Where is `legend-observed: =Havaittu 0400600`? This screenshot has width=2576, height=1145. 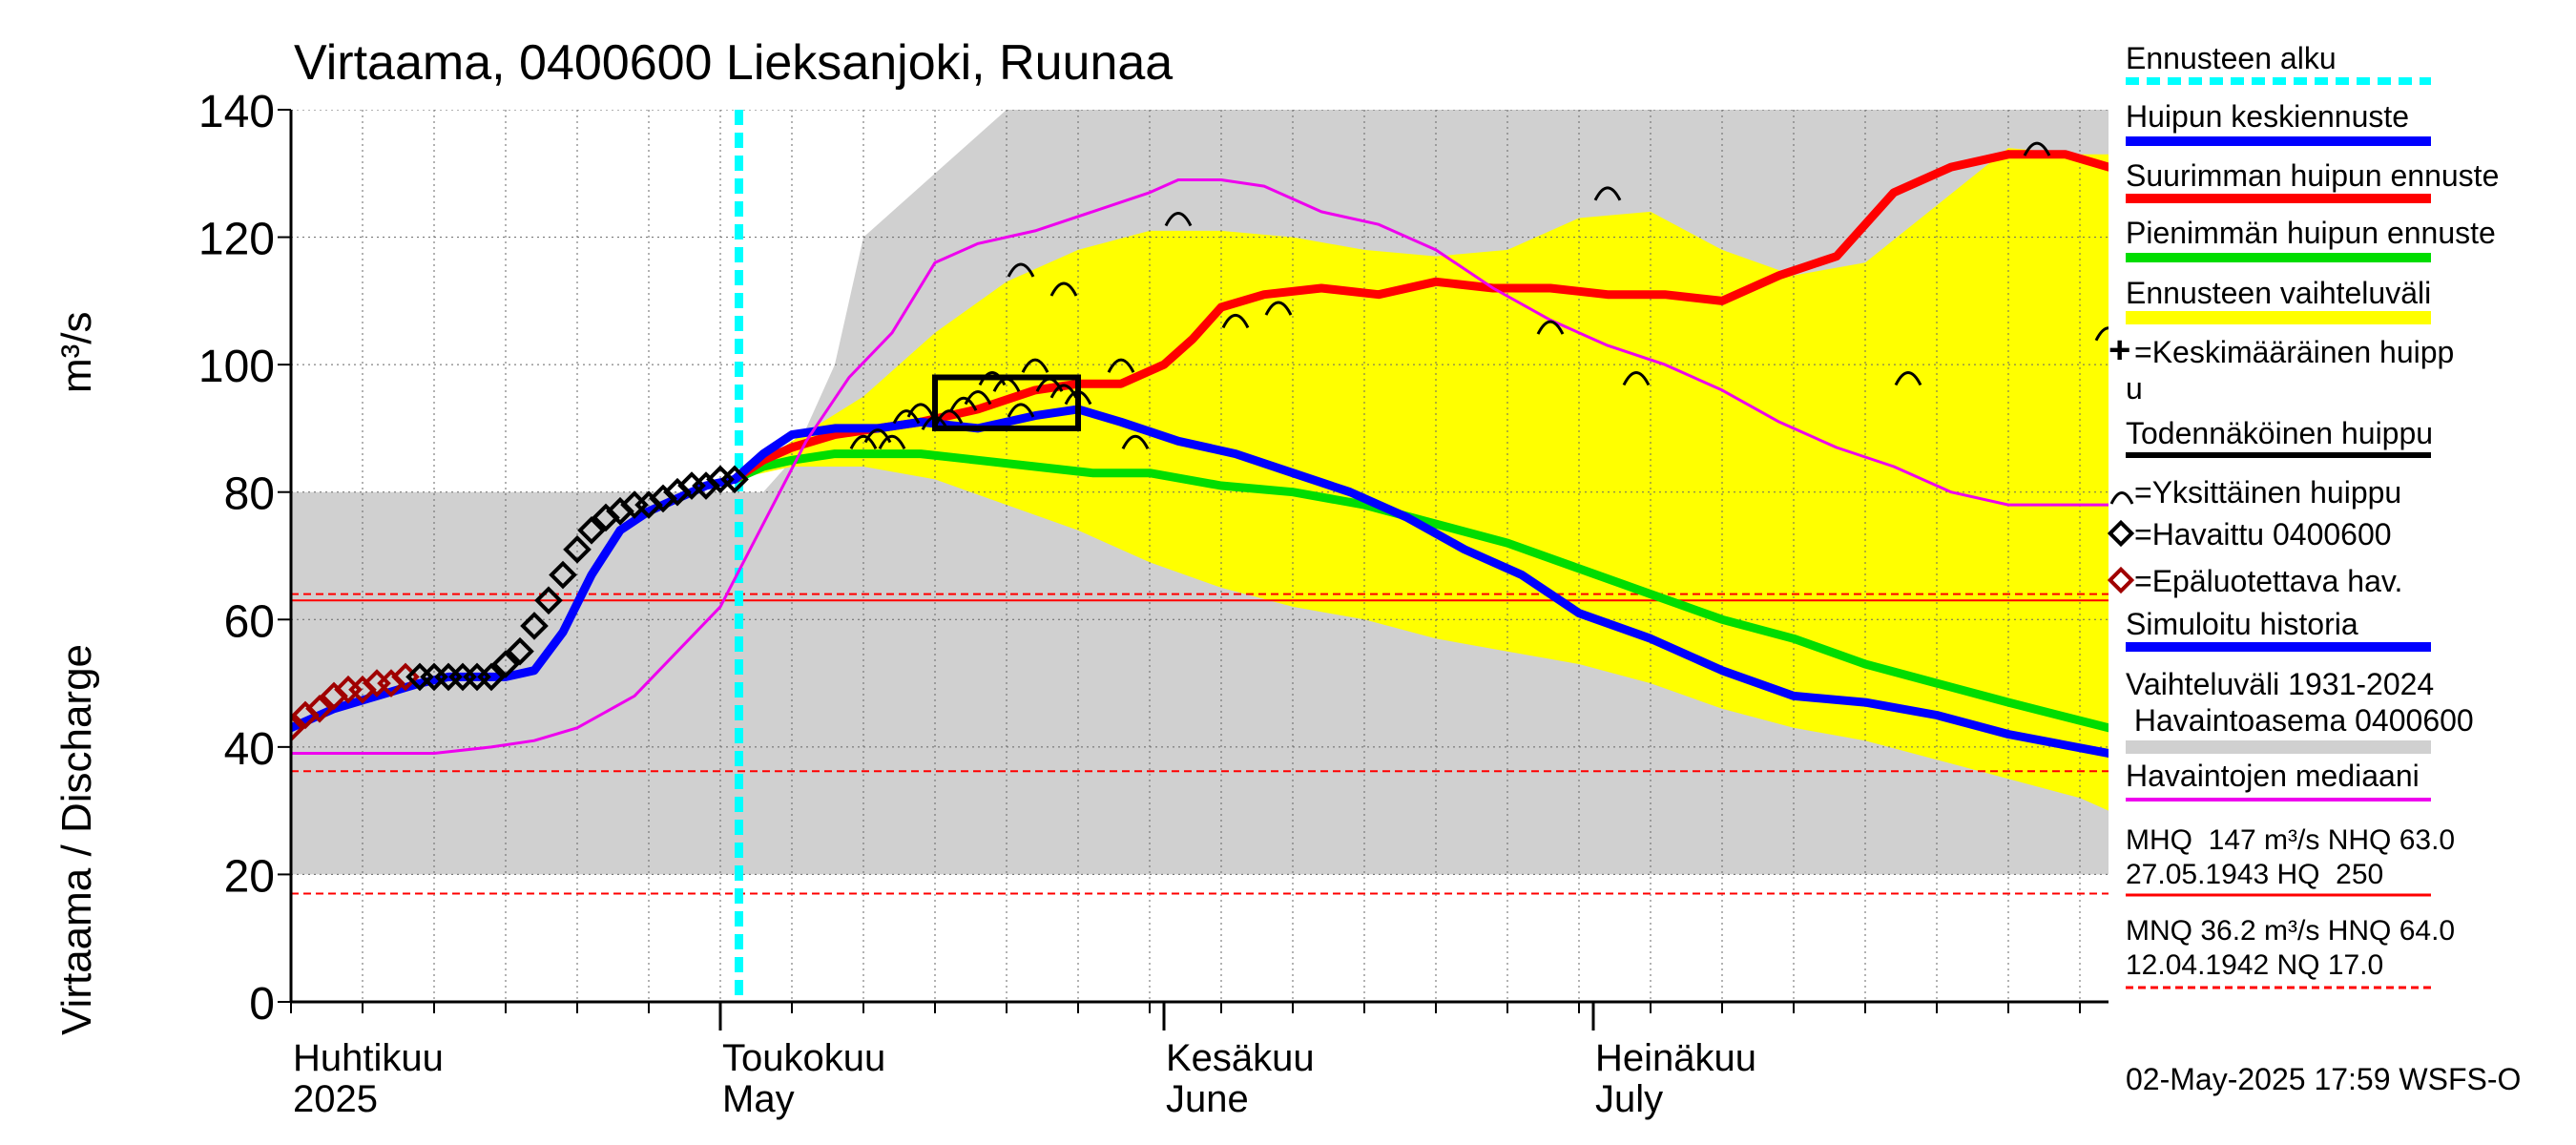 legend-observed: =Havaittu 0400600 is located at coordinates (2263, 534).